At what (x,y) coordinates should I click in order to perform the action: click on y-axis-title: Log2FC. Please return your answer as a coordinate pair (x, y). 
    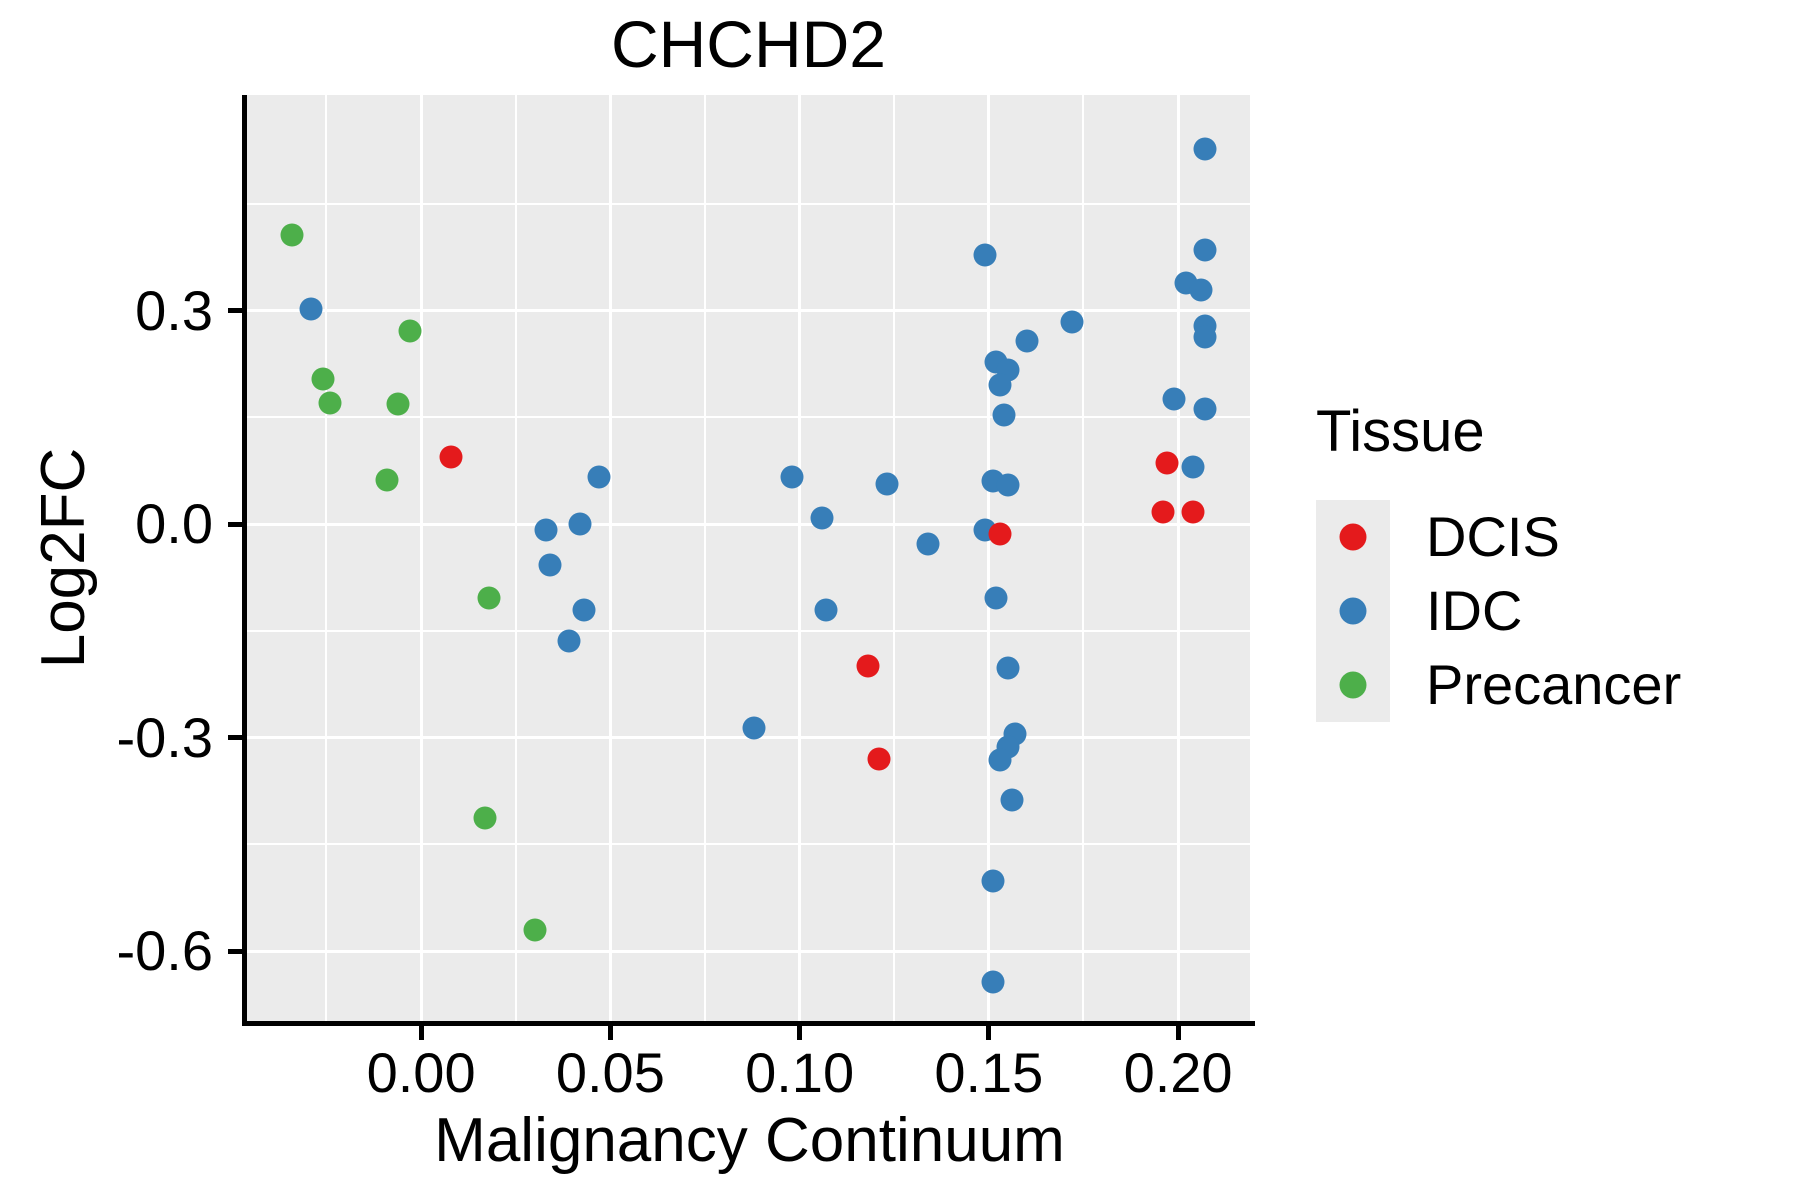
    Looking at the image, I should click on (63, 558).